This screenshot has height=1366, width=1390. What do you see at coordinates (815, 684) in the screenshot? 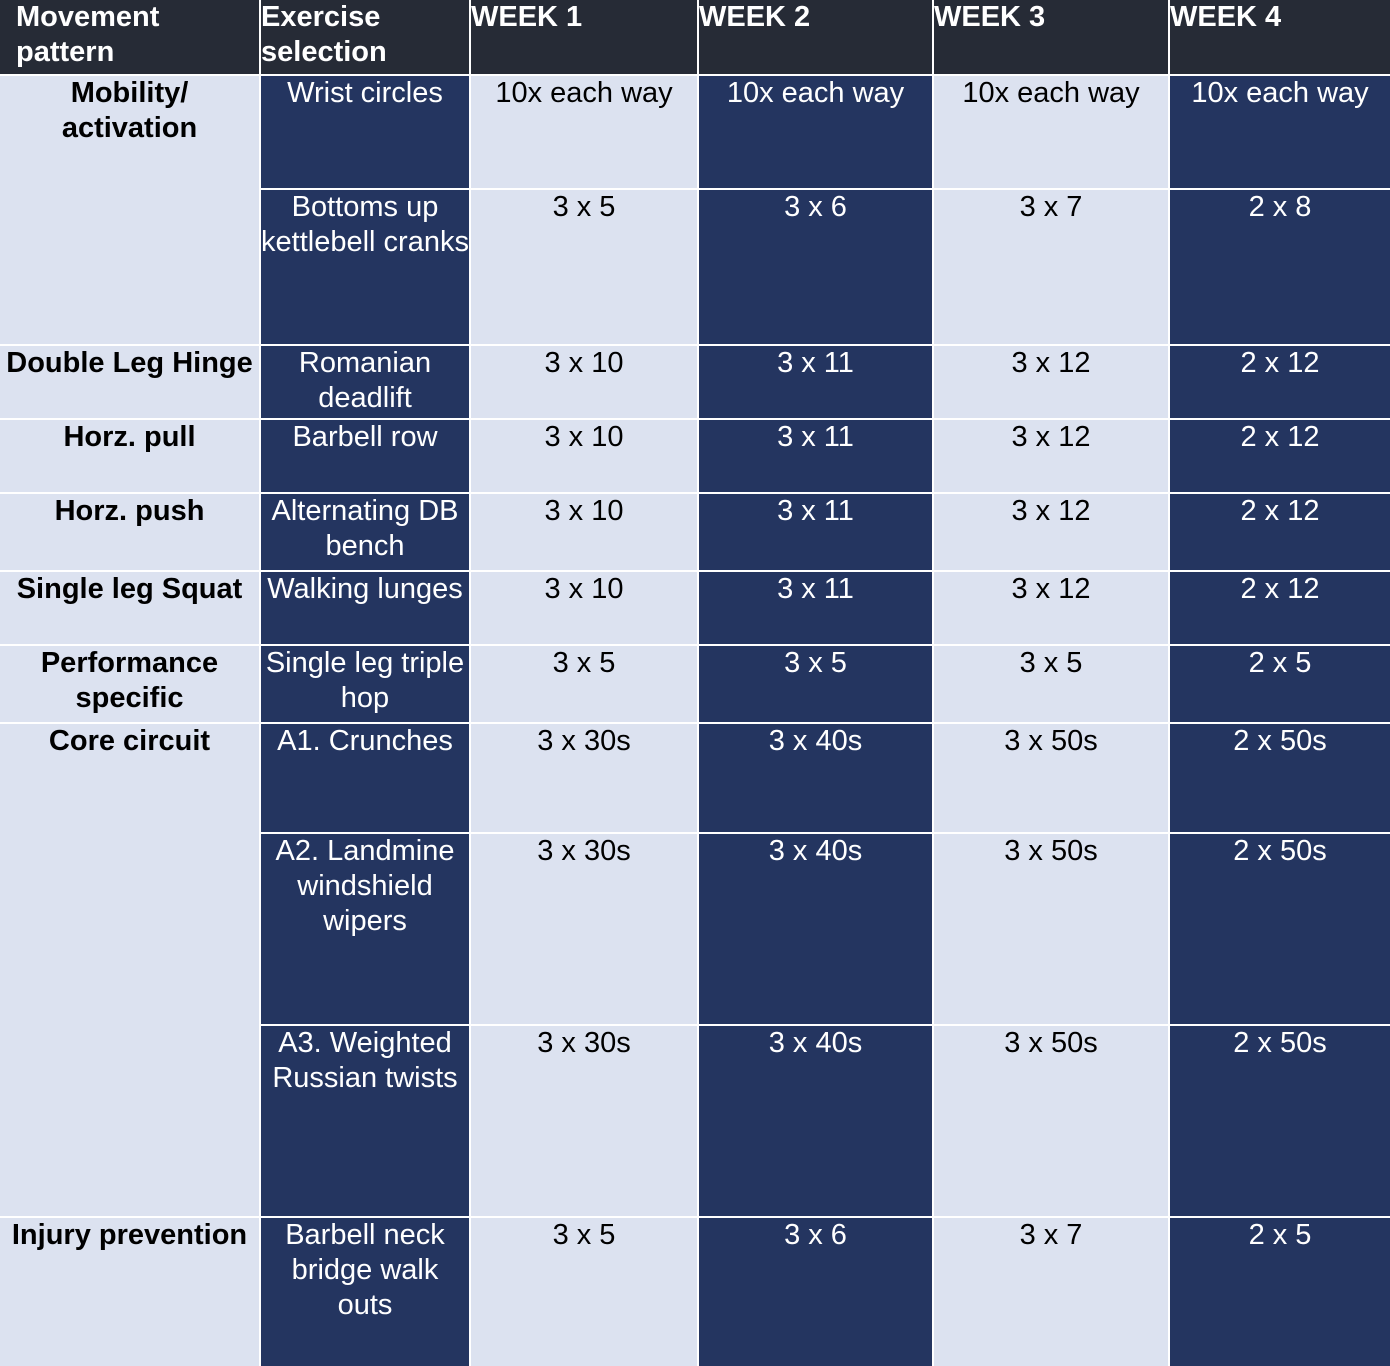
I see `week-2-cell: 3 x 5` at bounding box center [815, 684].